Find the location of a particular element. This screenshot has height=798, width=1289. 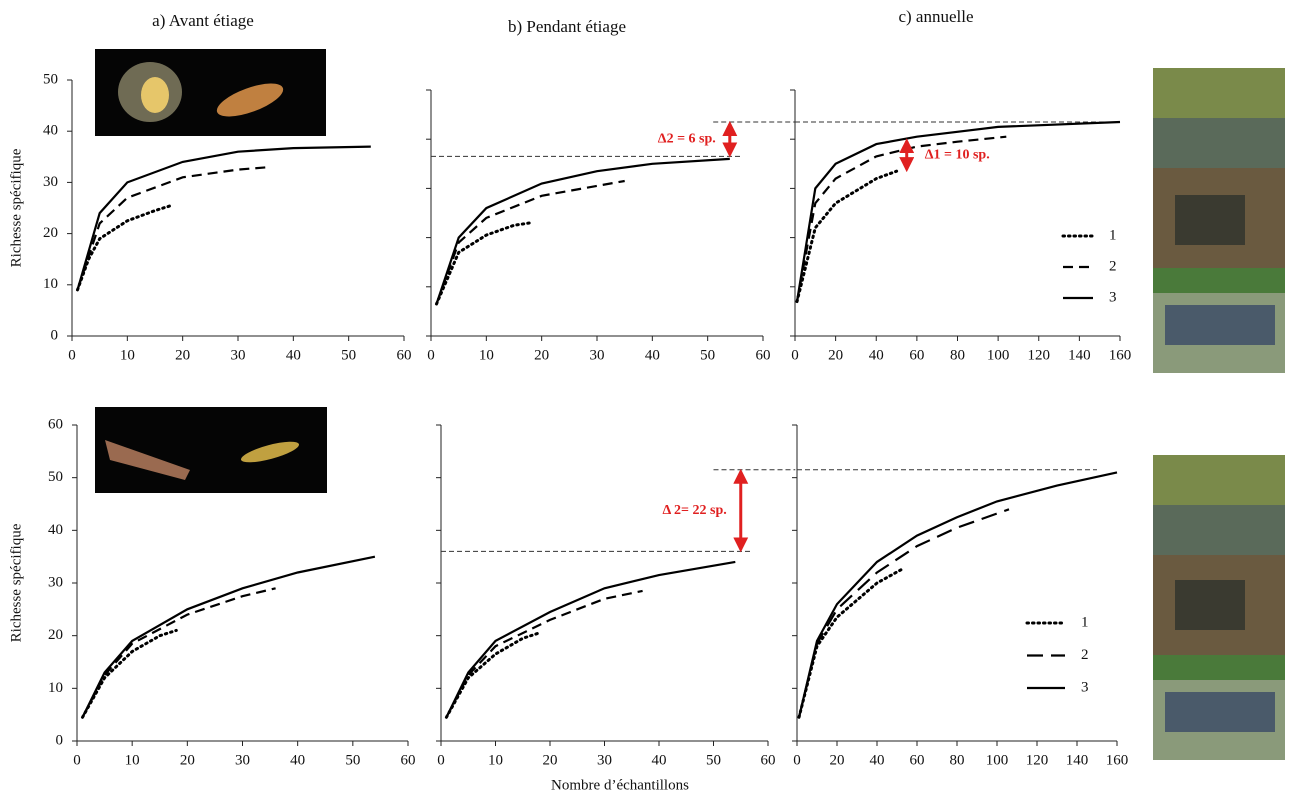

panel-title: c) annuelle is located at coordinates (935, 16).